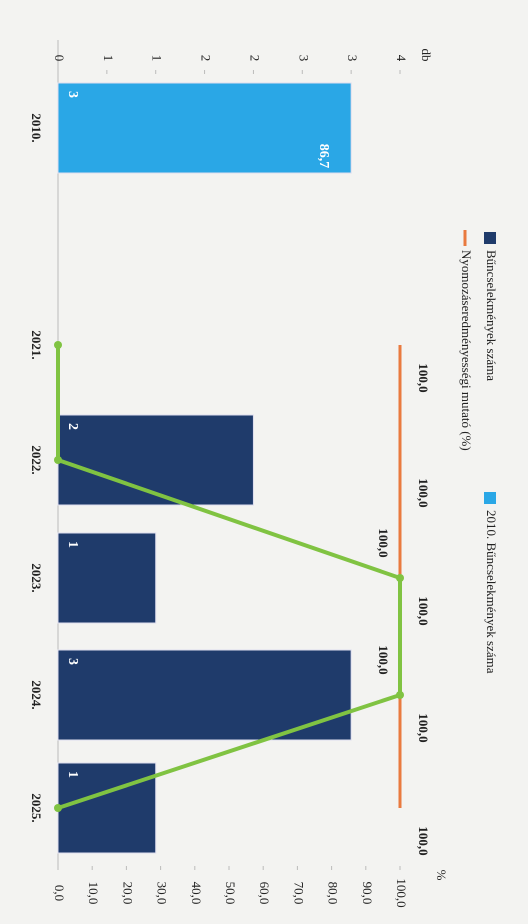 The width and height of the screenshot is (528, 924). I want to click on x-tick-label: 2024., so click(36, 694).